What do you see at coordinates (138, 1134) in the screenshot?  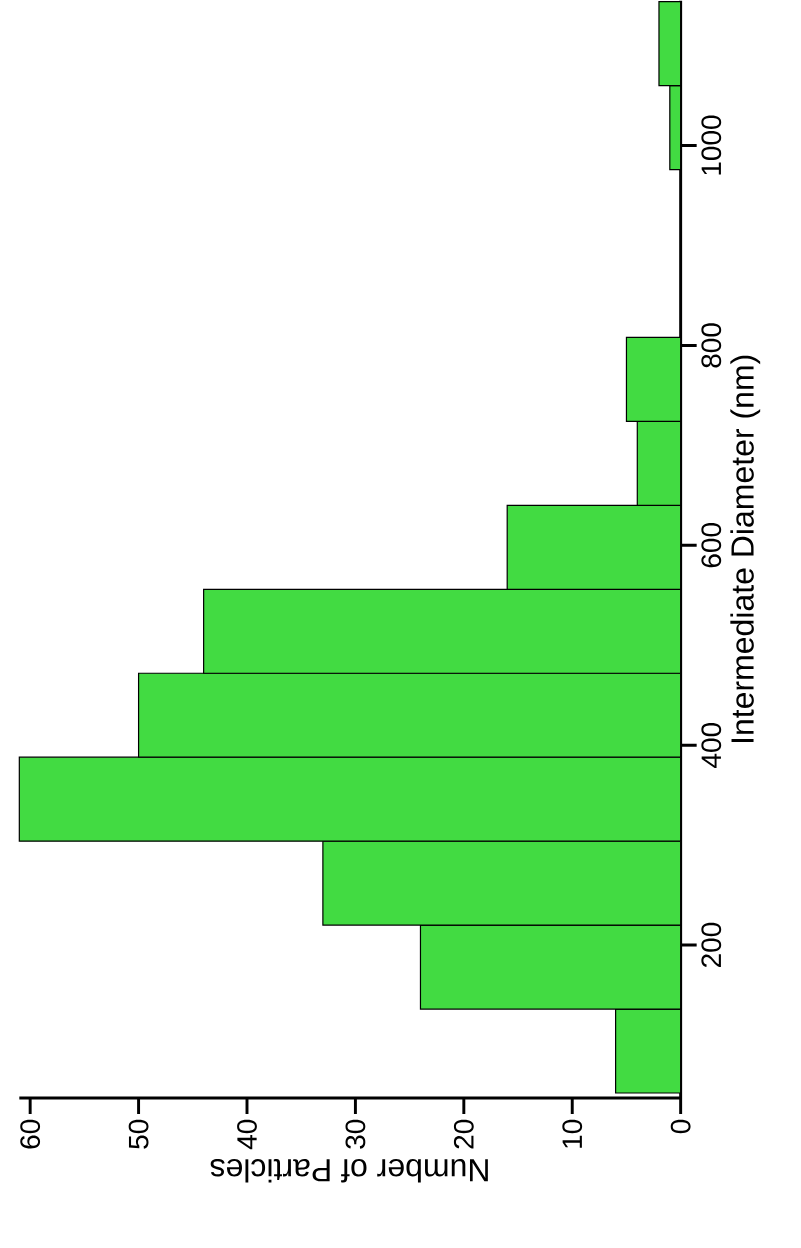 I see `x-tick-label: 50` at bounding box center [138, 1134].